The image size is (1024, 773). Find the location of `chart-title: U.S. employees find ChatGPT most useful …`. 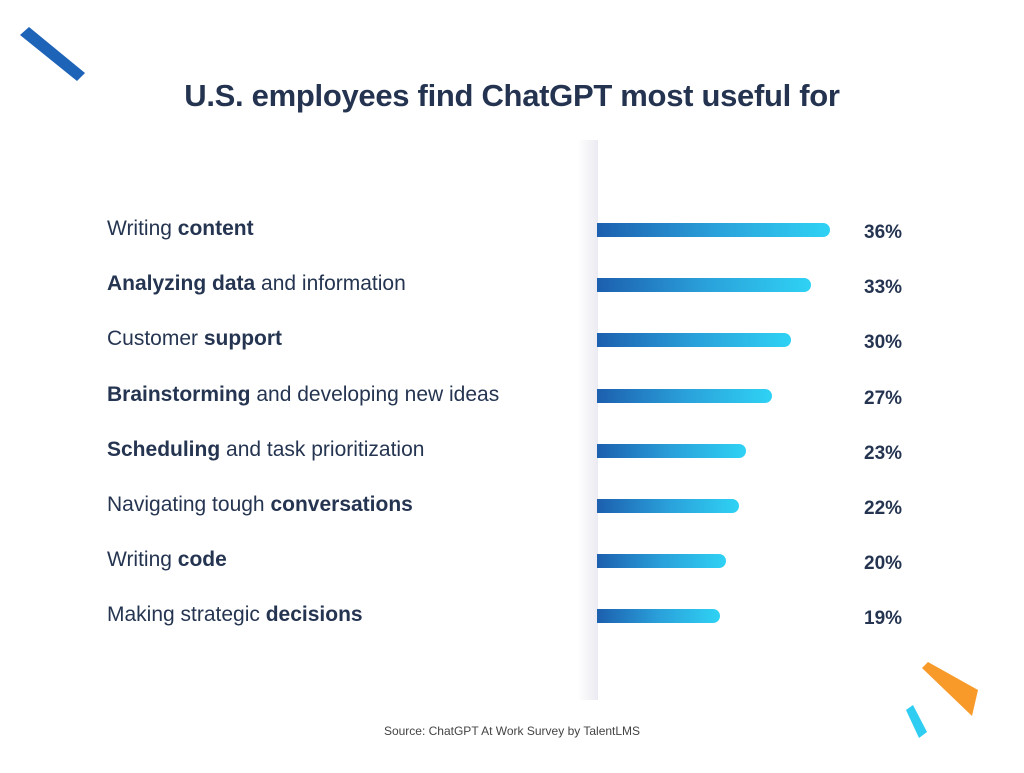

chart-title: U.S. employees find ChatGPT most useful … is located at coordinates (512, 95).